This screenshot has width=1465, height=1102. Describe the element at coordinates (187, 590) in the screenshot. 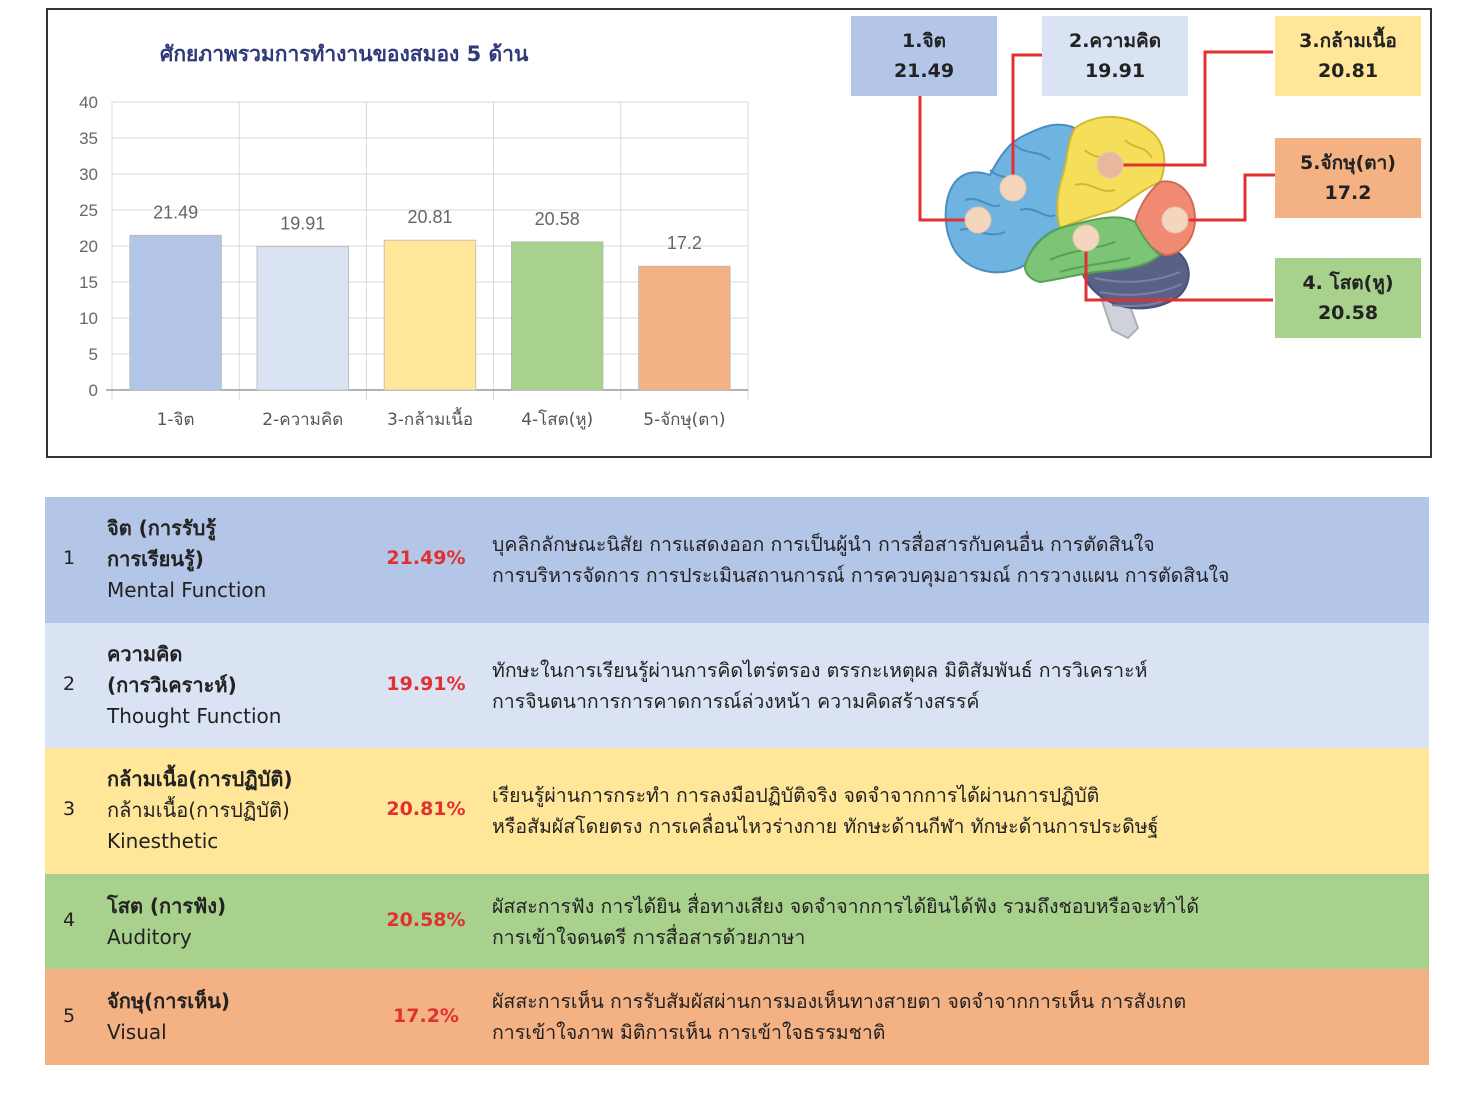

I see `function-english: Mental Function` at that location.